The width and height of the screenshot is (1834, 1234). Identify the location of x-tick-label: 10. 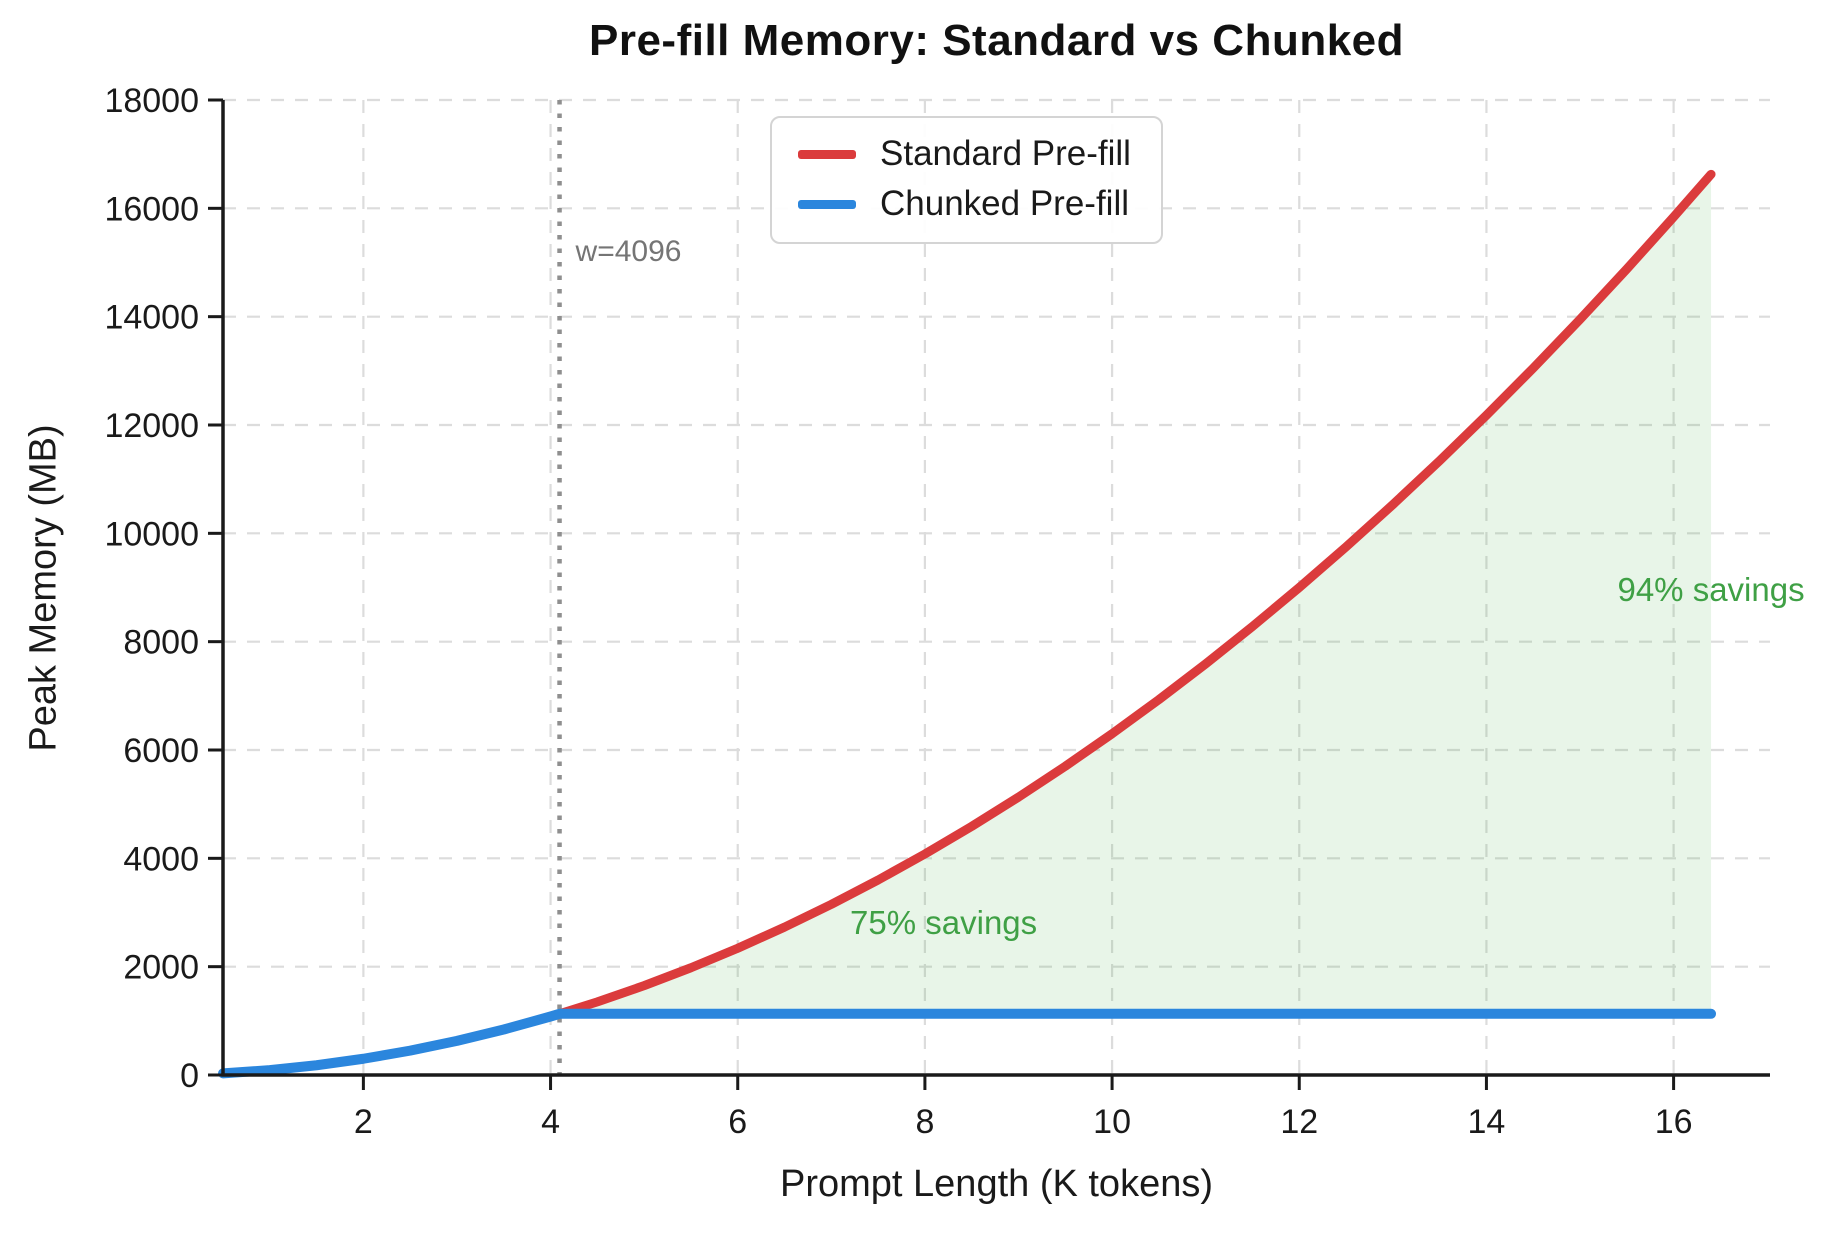
(1112, 1122).